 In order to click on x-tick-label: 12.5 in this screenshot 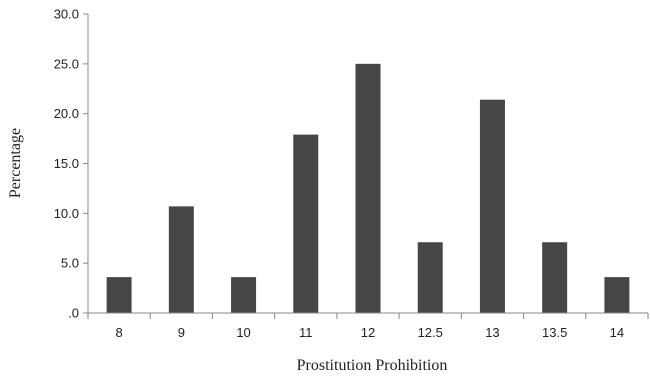, I will do `click(430, 332)`.